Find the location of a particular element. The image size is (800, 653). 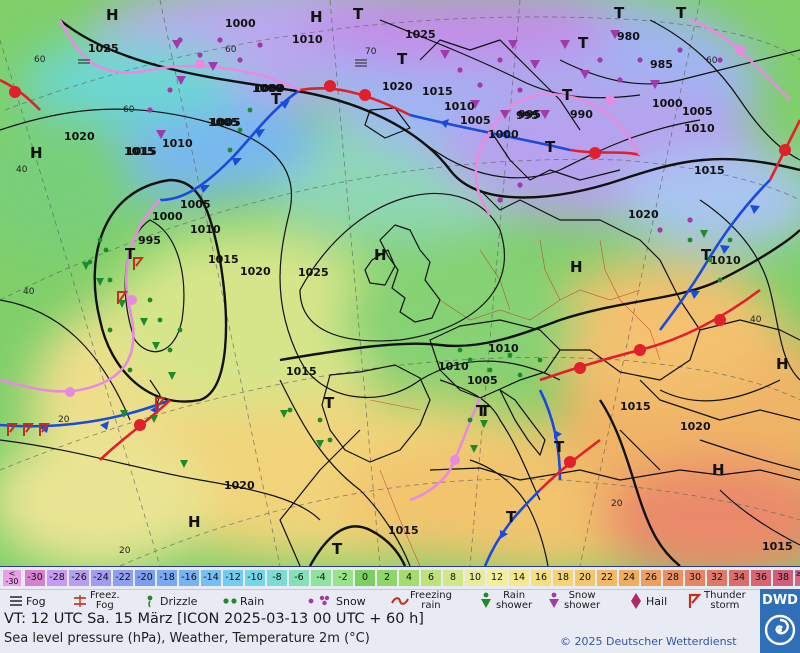

scale-swatch: 22 is located at coordinates (607, 578).